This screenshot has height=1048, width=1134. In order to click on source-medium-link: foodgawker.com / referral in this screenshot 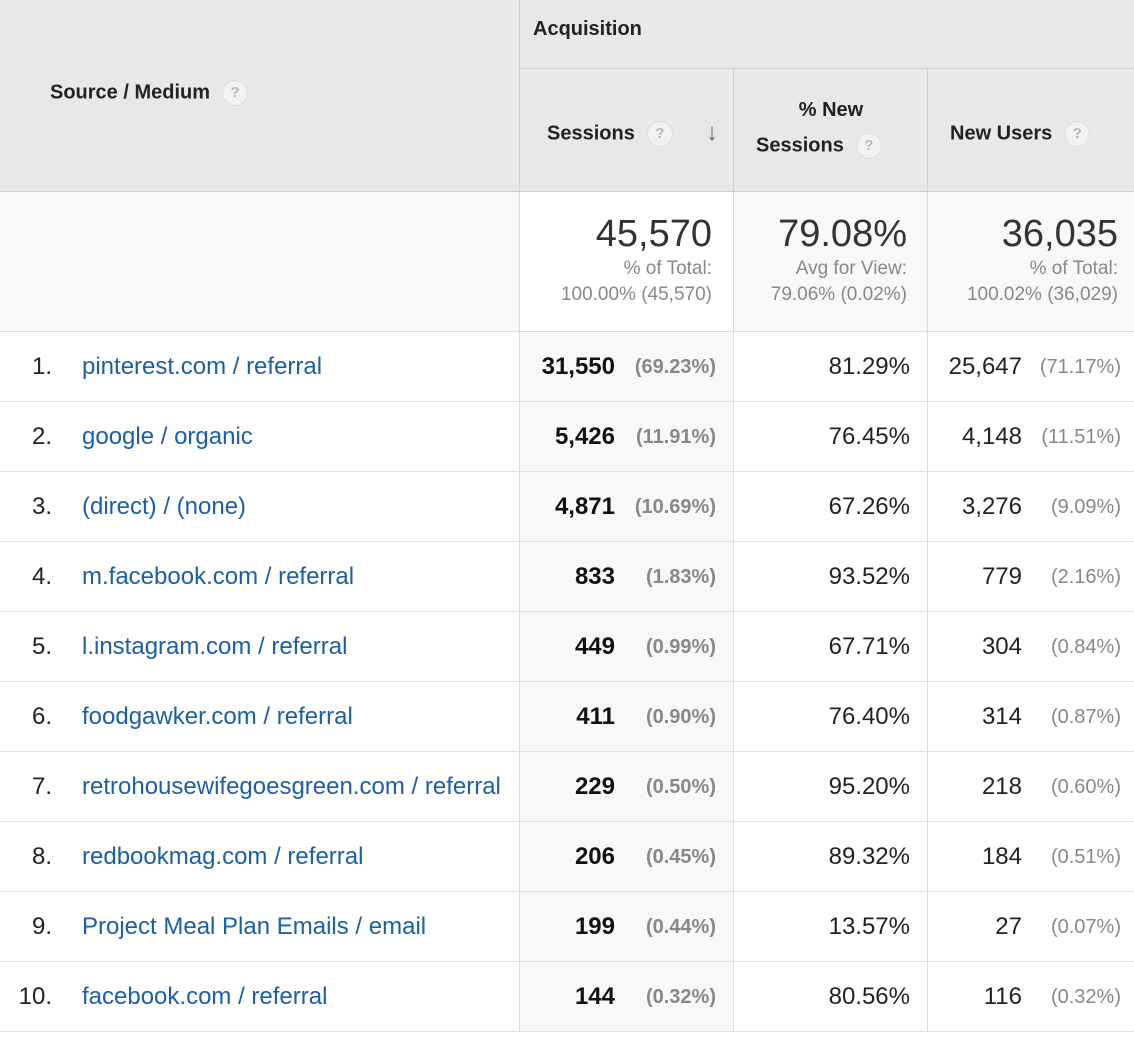, I will do `click(217, 716)`.